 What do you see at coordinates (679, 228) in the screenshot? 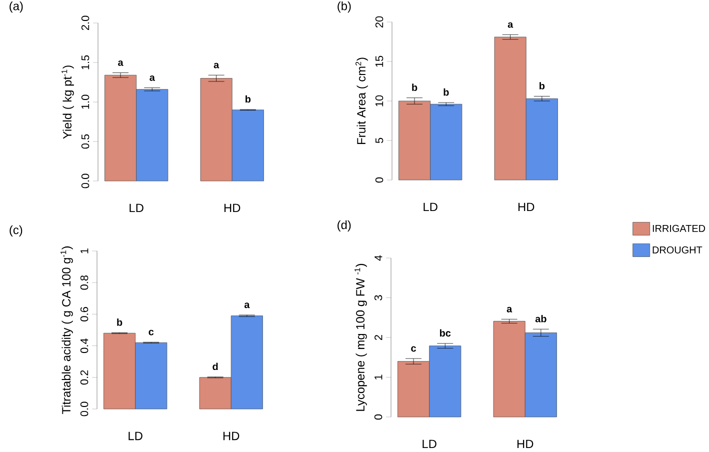
I see `legend-label: IRRIGATED` at bounding box center [679, 228].